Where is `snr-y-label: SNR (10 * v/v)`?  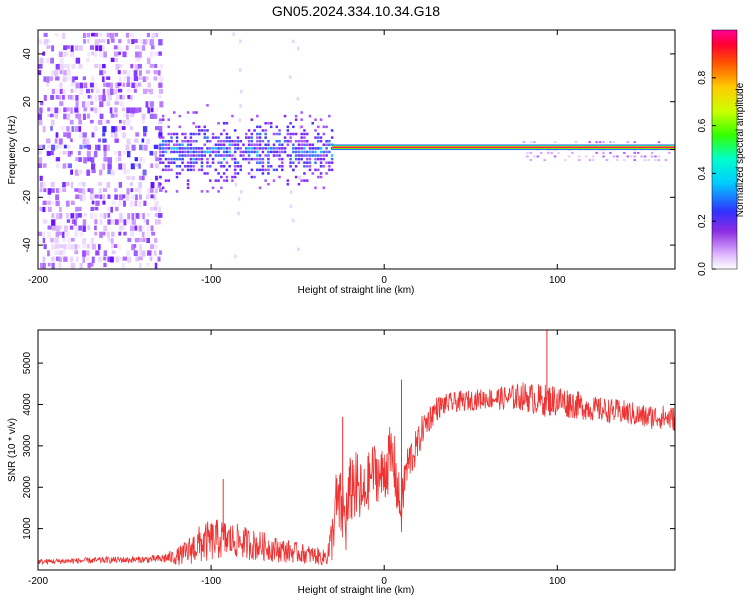 snr-y-label: SNR (10 * v/v) is located at coordinates (12, 450).